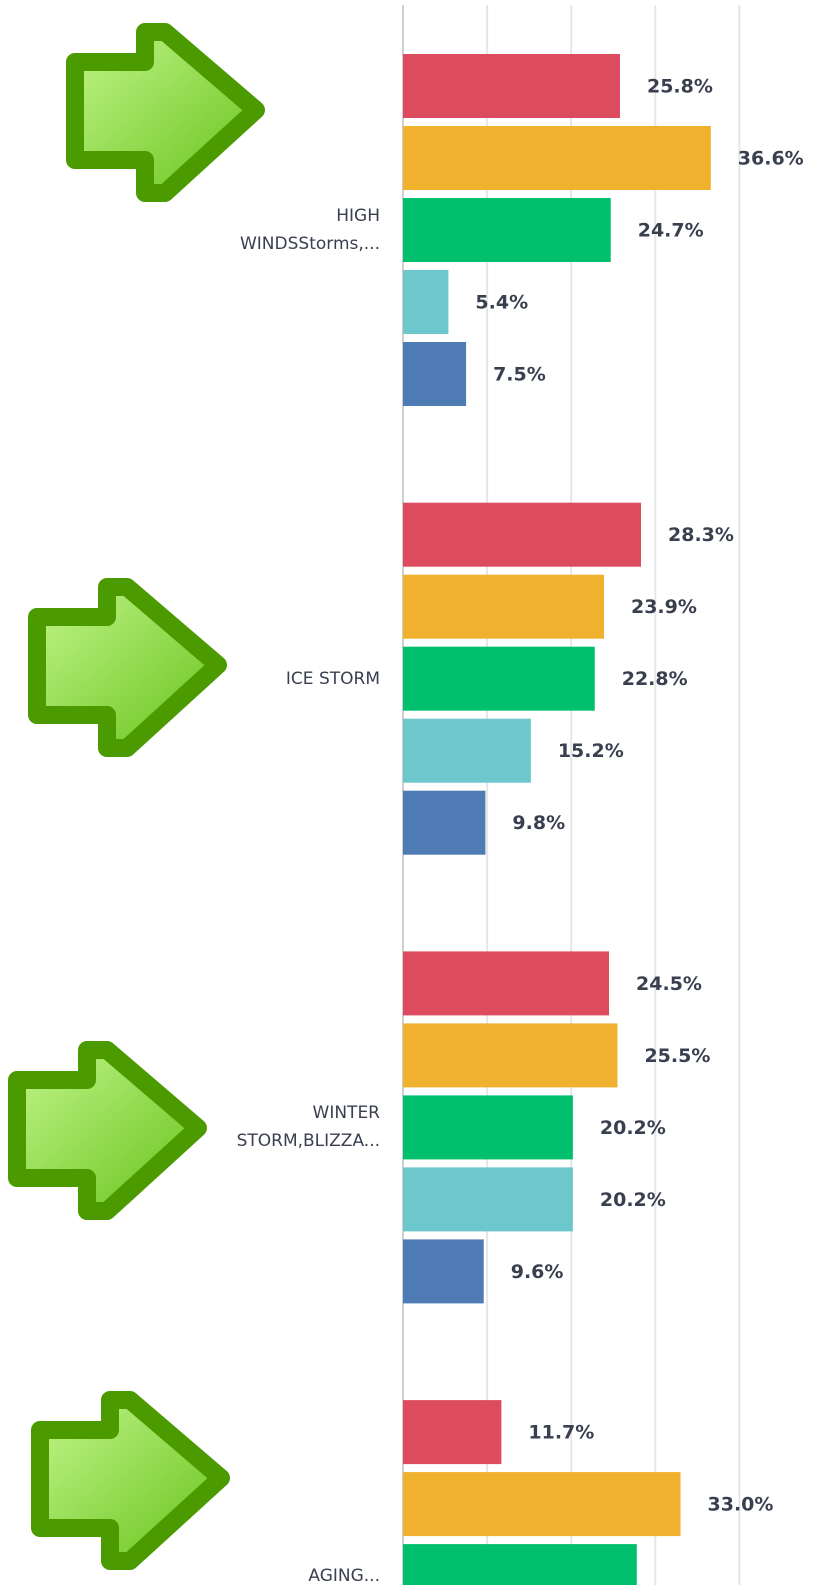  What do you see at coordinates (677, 1056) in the screenshot?
I see `value-label: 25.5%` at bounding box center [677, 1056].